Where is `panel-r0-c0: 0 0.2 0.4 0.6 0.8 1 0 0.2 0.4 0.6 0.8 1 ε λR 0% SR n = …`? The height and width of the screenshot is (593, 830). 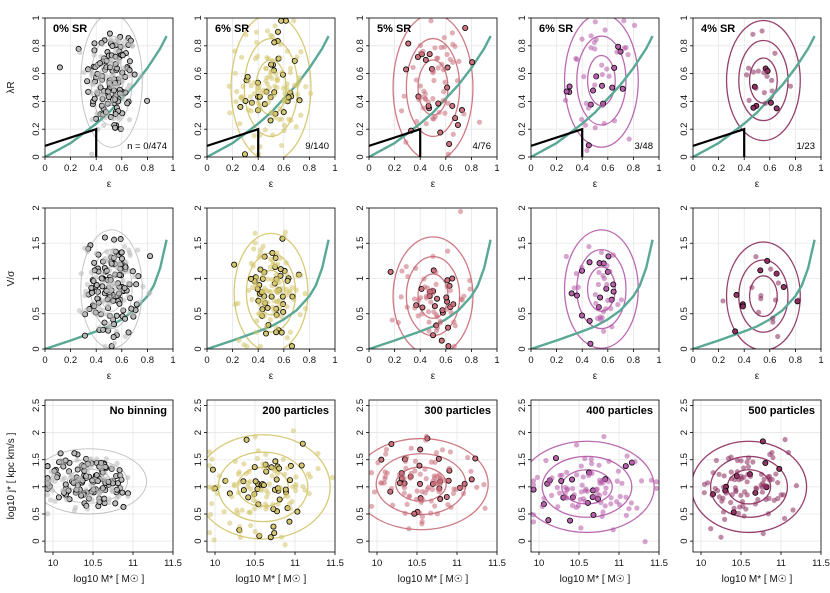 panel-r0-c0: 0 0.2 0.4 0.6 0.8 1 0 0.2 0.4 0.6 0.8 1 ε λR 0% SR n = … is located at coordinates (91, 102).